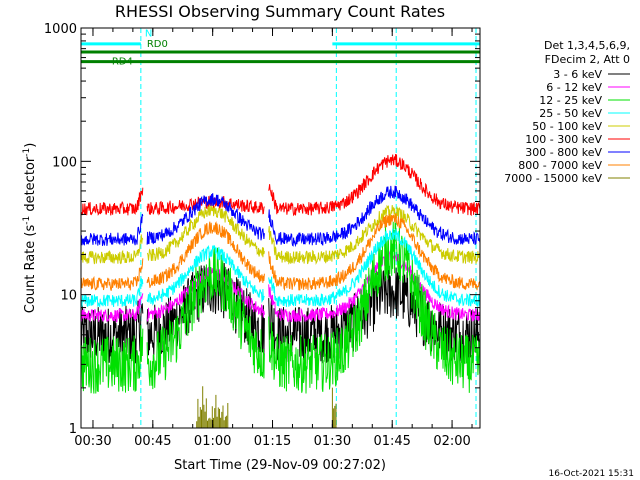 This screenshot has width=640, height=480. Describe the element at coordinates (30, 186) in the screenshot. I see `y-axis-label-mid: detector` at that location.